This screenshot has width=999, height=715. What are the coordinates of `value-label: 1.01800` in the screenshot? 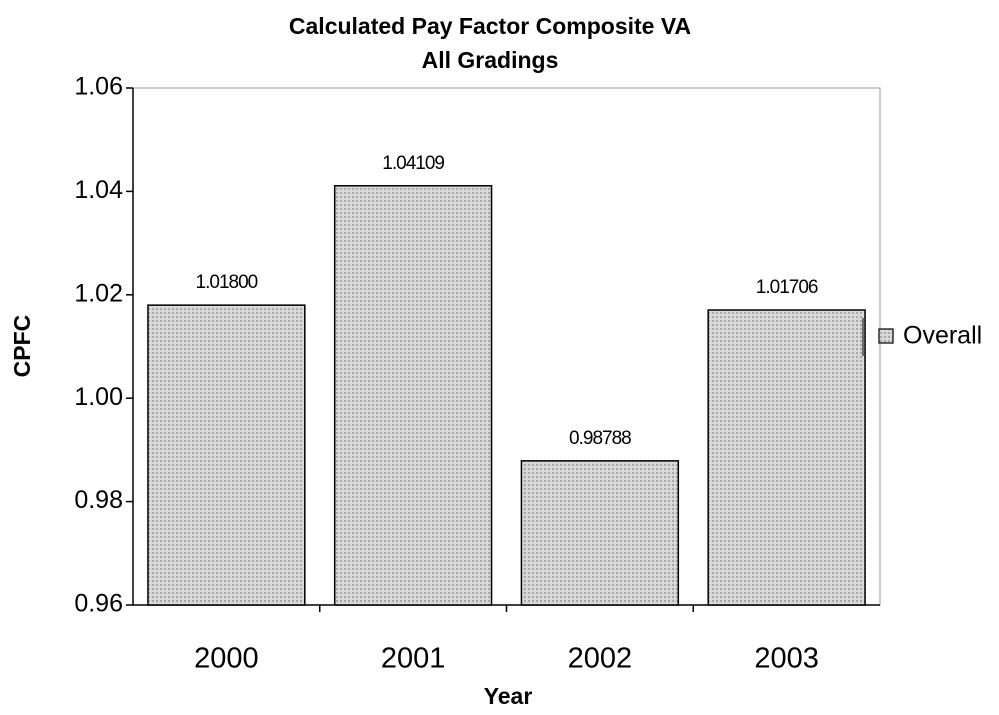 It's located at (227, 282).